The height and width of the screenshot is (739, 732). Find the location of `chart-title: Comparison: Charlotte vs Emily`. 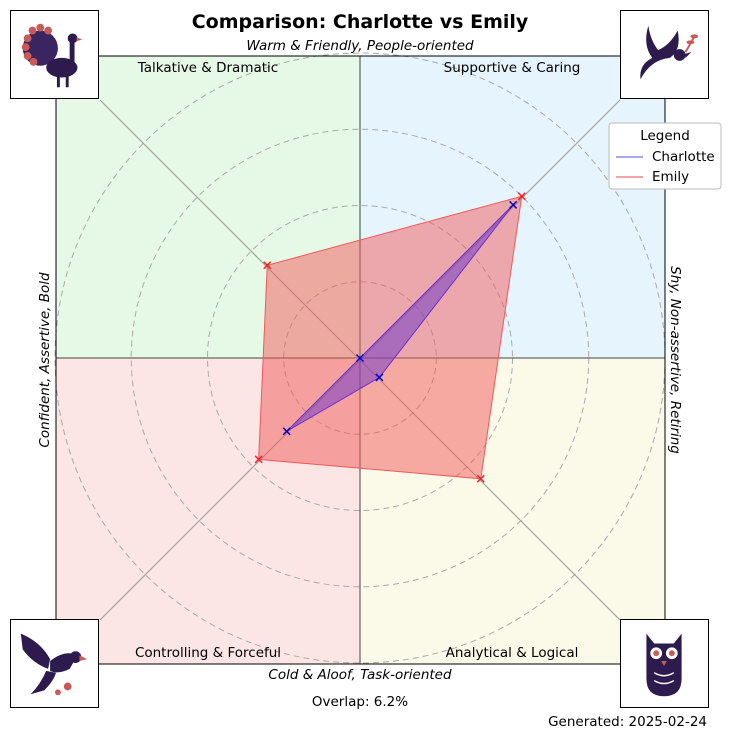

chart-title: Comparison: Charlotte vs Emily is located at coordinates (360, 22).